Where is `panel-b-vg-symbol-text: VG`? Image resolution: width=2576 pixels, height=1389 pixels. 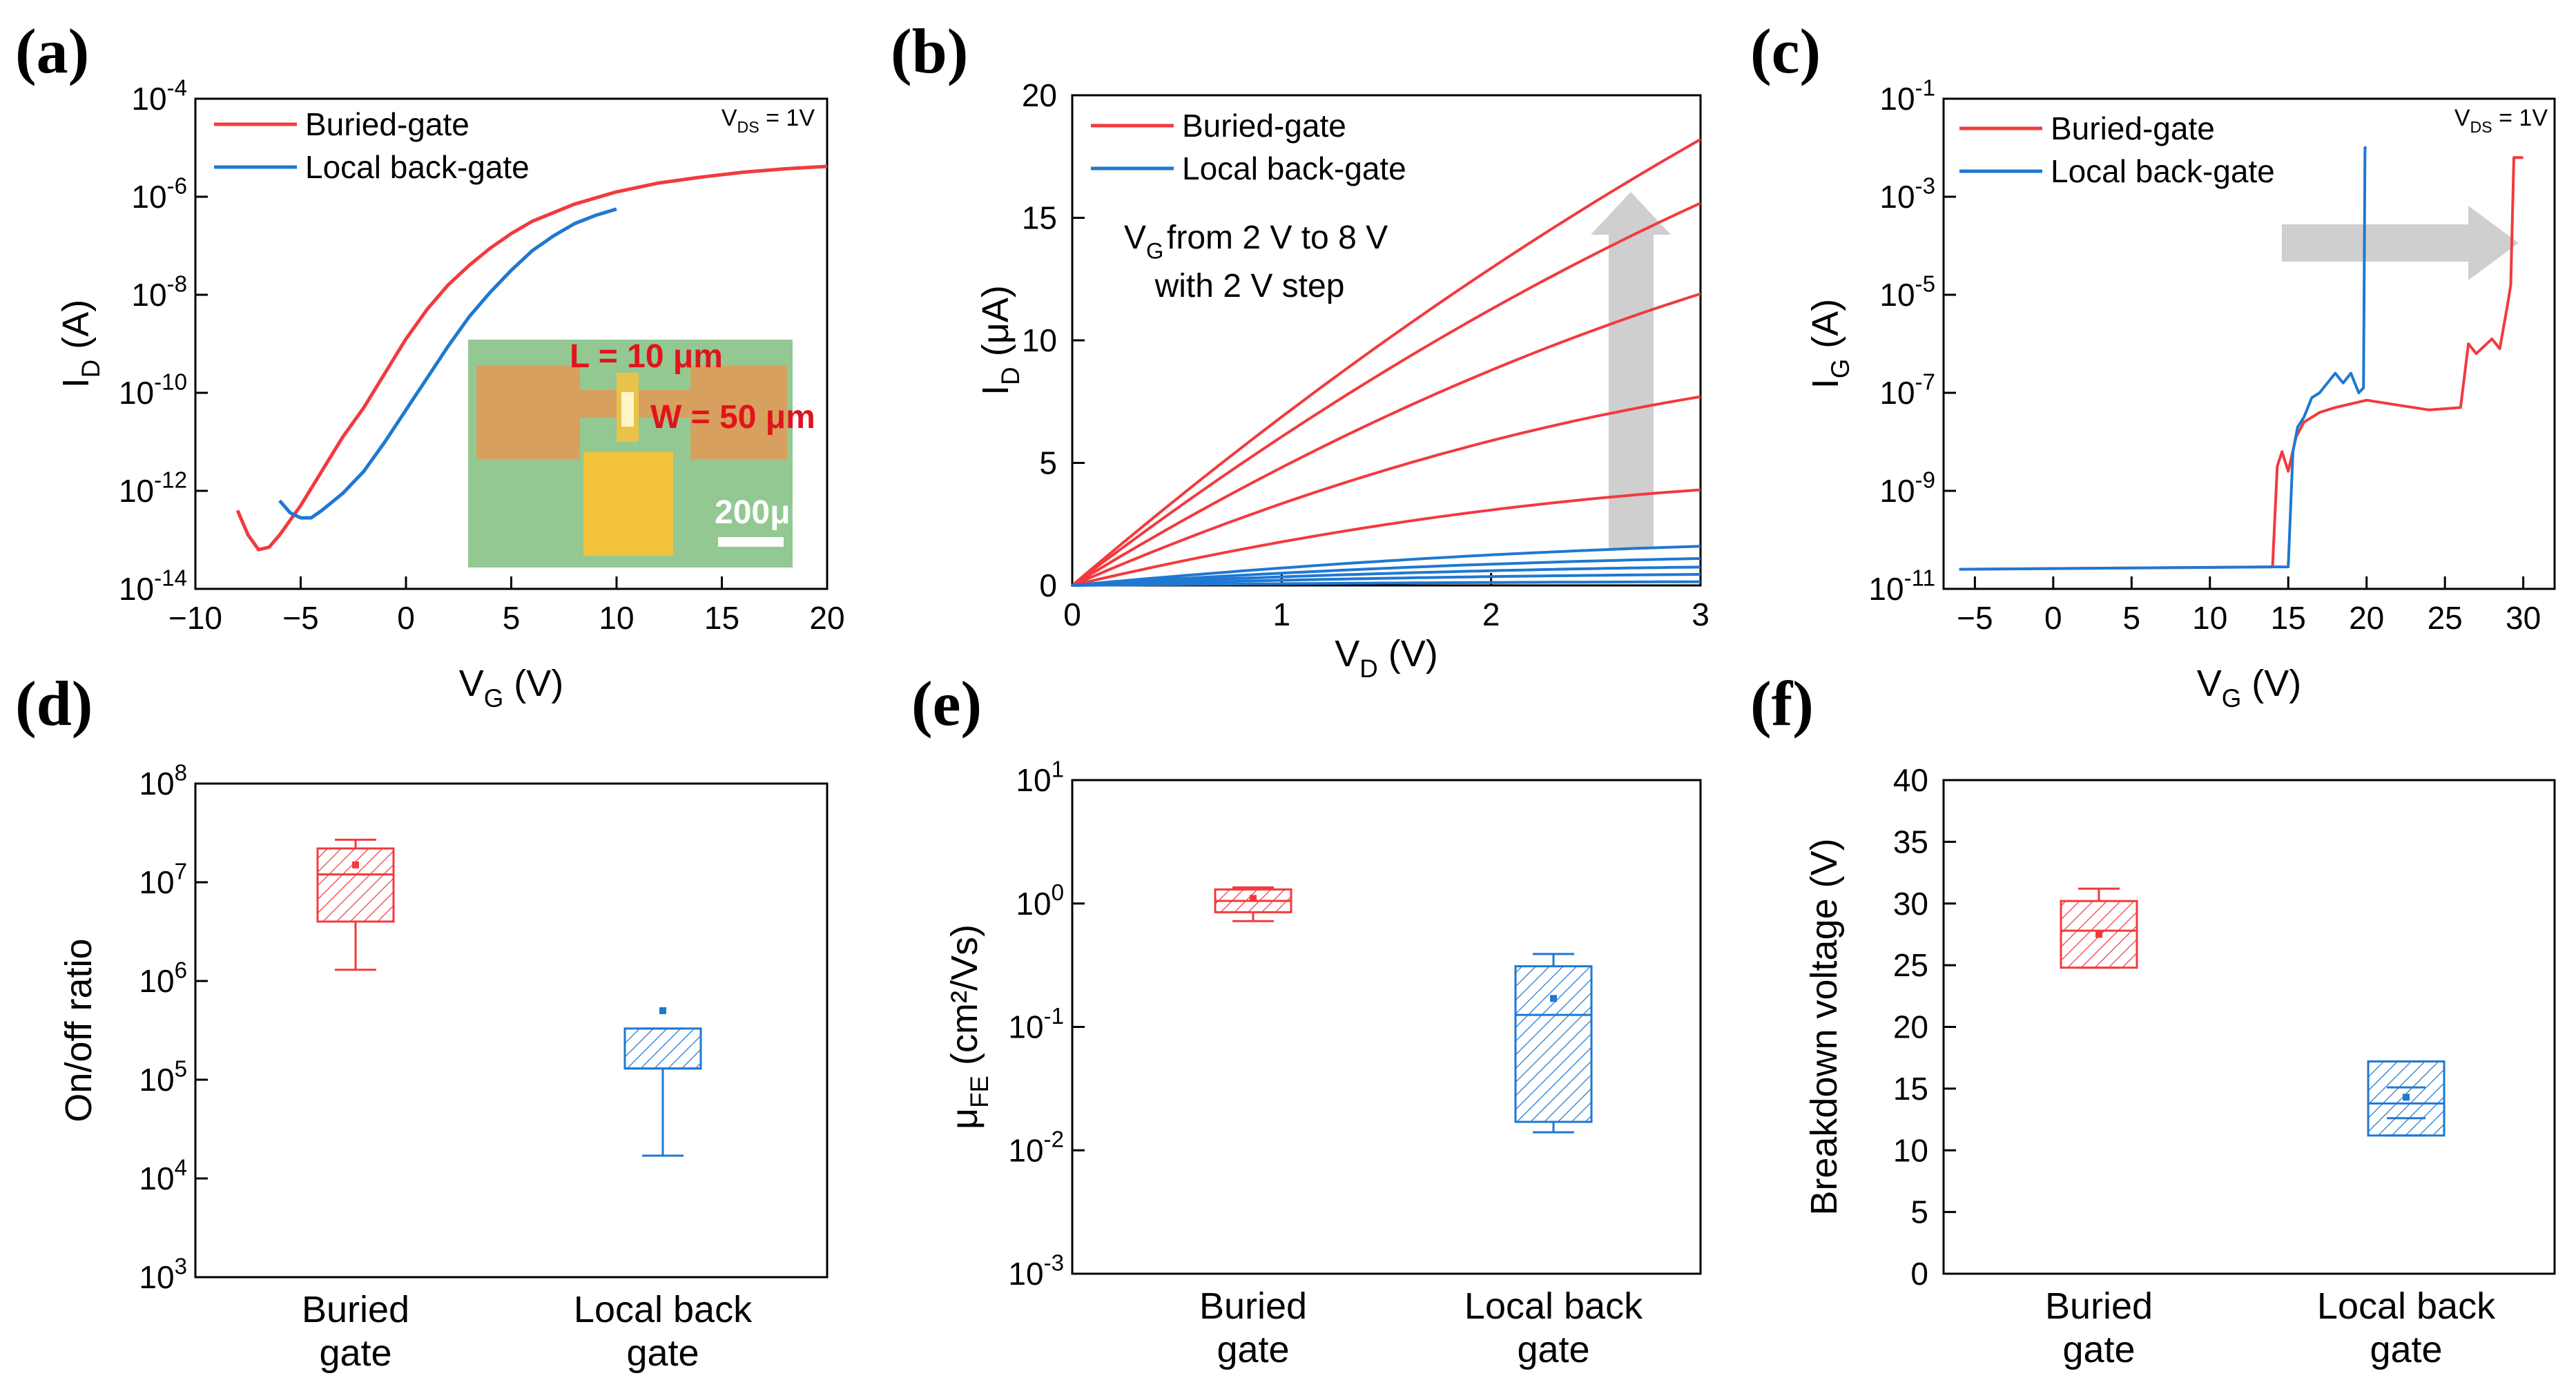 panel-b-vg-symbol-text: VG is located at coordinates (1143, 241).